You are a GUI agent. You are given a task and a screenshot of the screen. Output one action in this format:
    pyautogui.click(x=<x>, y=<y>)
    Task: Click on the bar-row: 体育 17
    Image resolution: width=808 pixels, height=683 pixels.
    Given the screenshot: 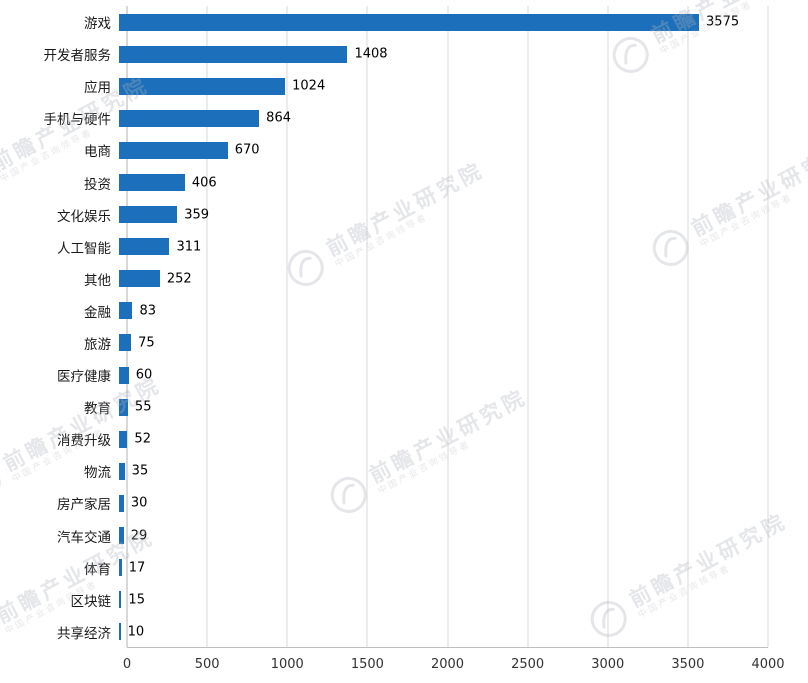 What is the action you would take?
    pyautogui.click(x=404, y=568)
    